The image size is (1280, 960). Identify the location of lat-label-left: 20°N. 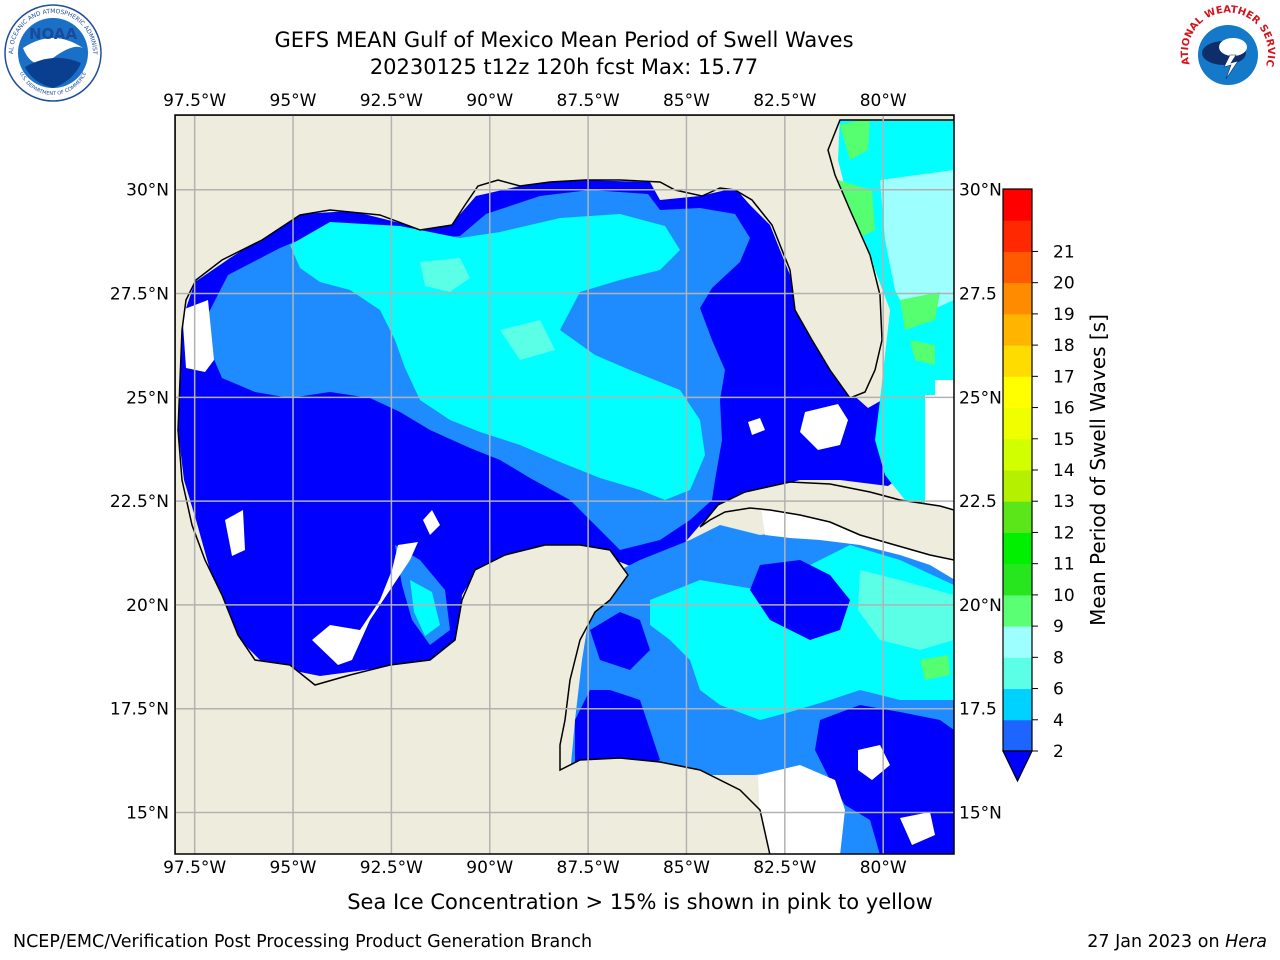
(147, 606).